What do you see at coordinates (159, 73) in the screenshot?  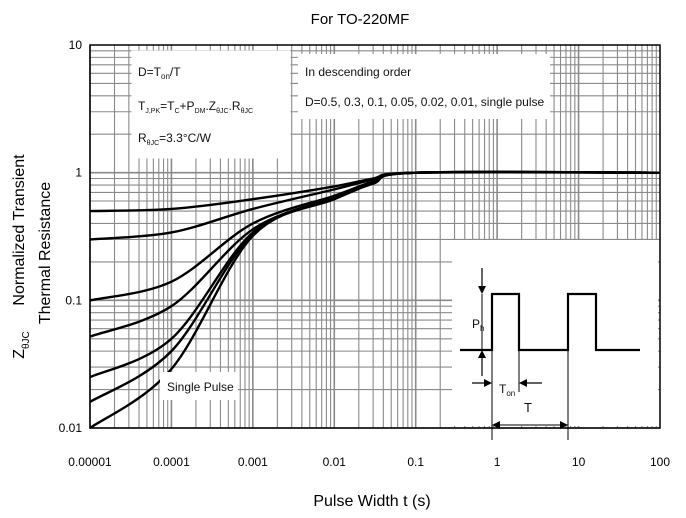 I see `duty-definition: D=Ton/T` at bounding box center [159, 73].